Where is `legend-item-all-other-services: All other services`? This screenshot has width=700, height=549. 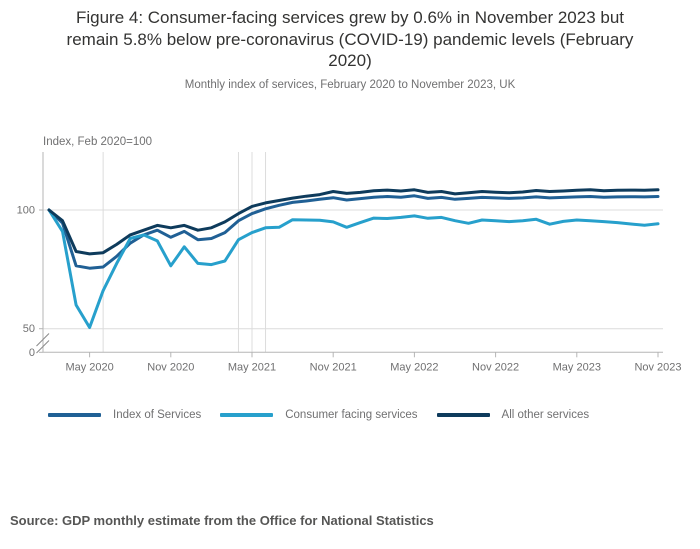
legend-item-all-other-services: All other services is located at coordinates (513, 415).